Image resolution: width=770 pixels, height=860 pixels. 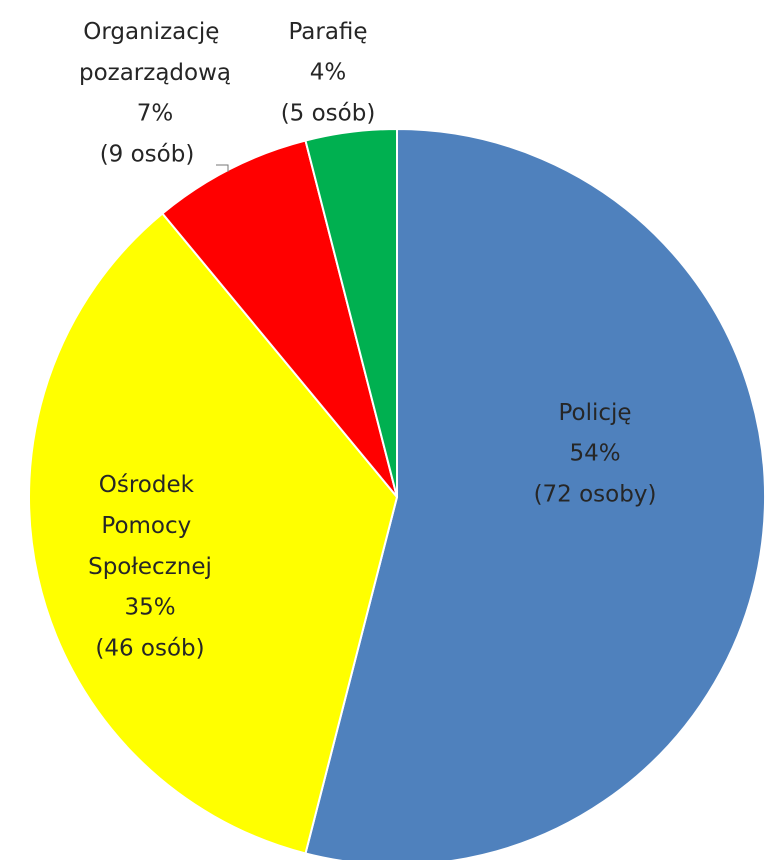 I want to click on slice-count-label: (72 osoby), so click(x=595, y=495).